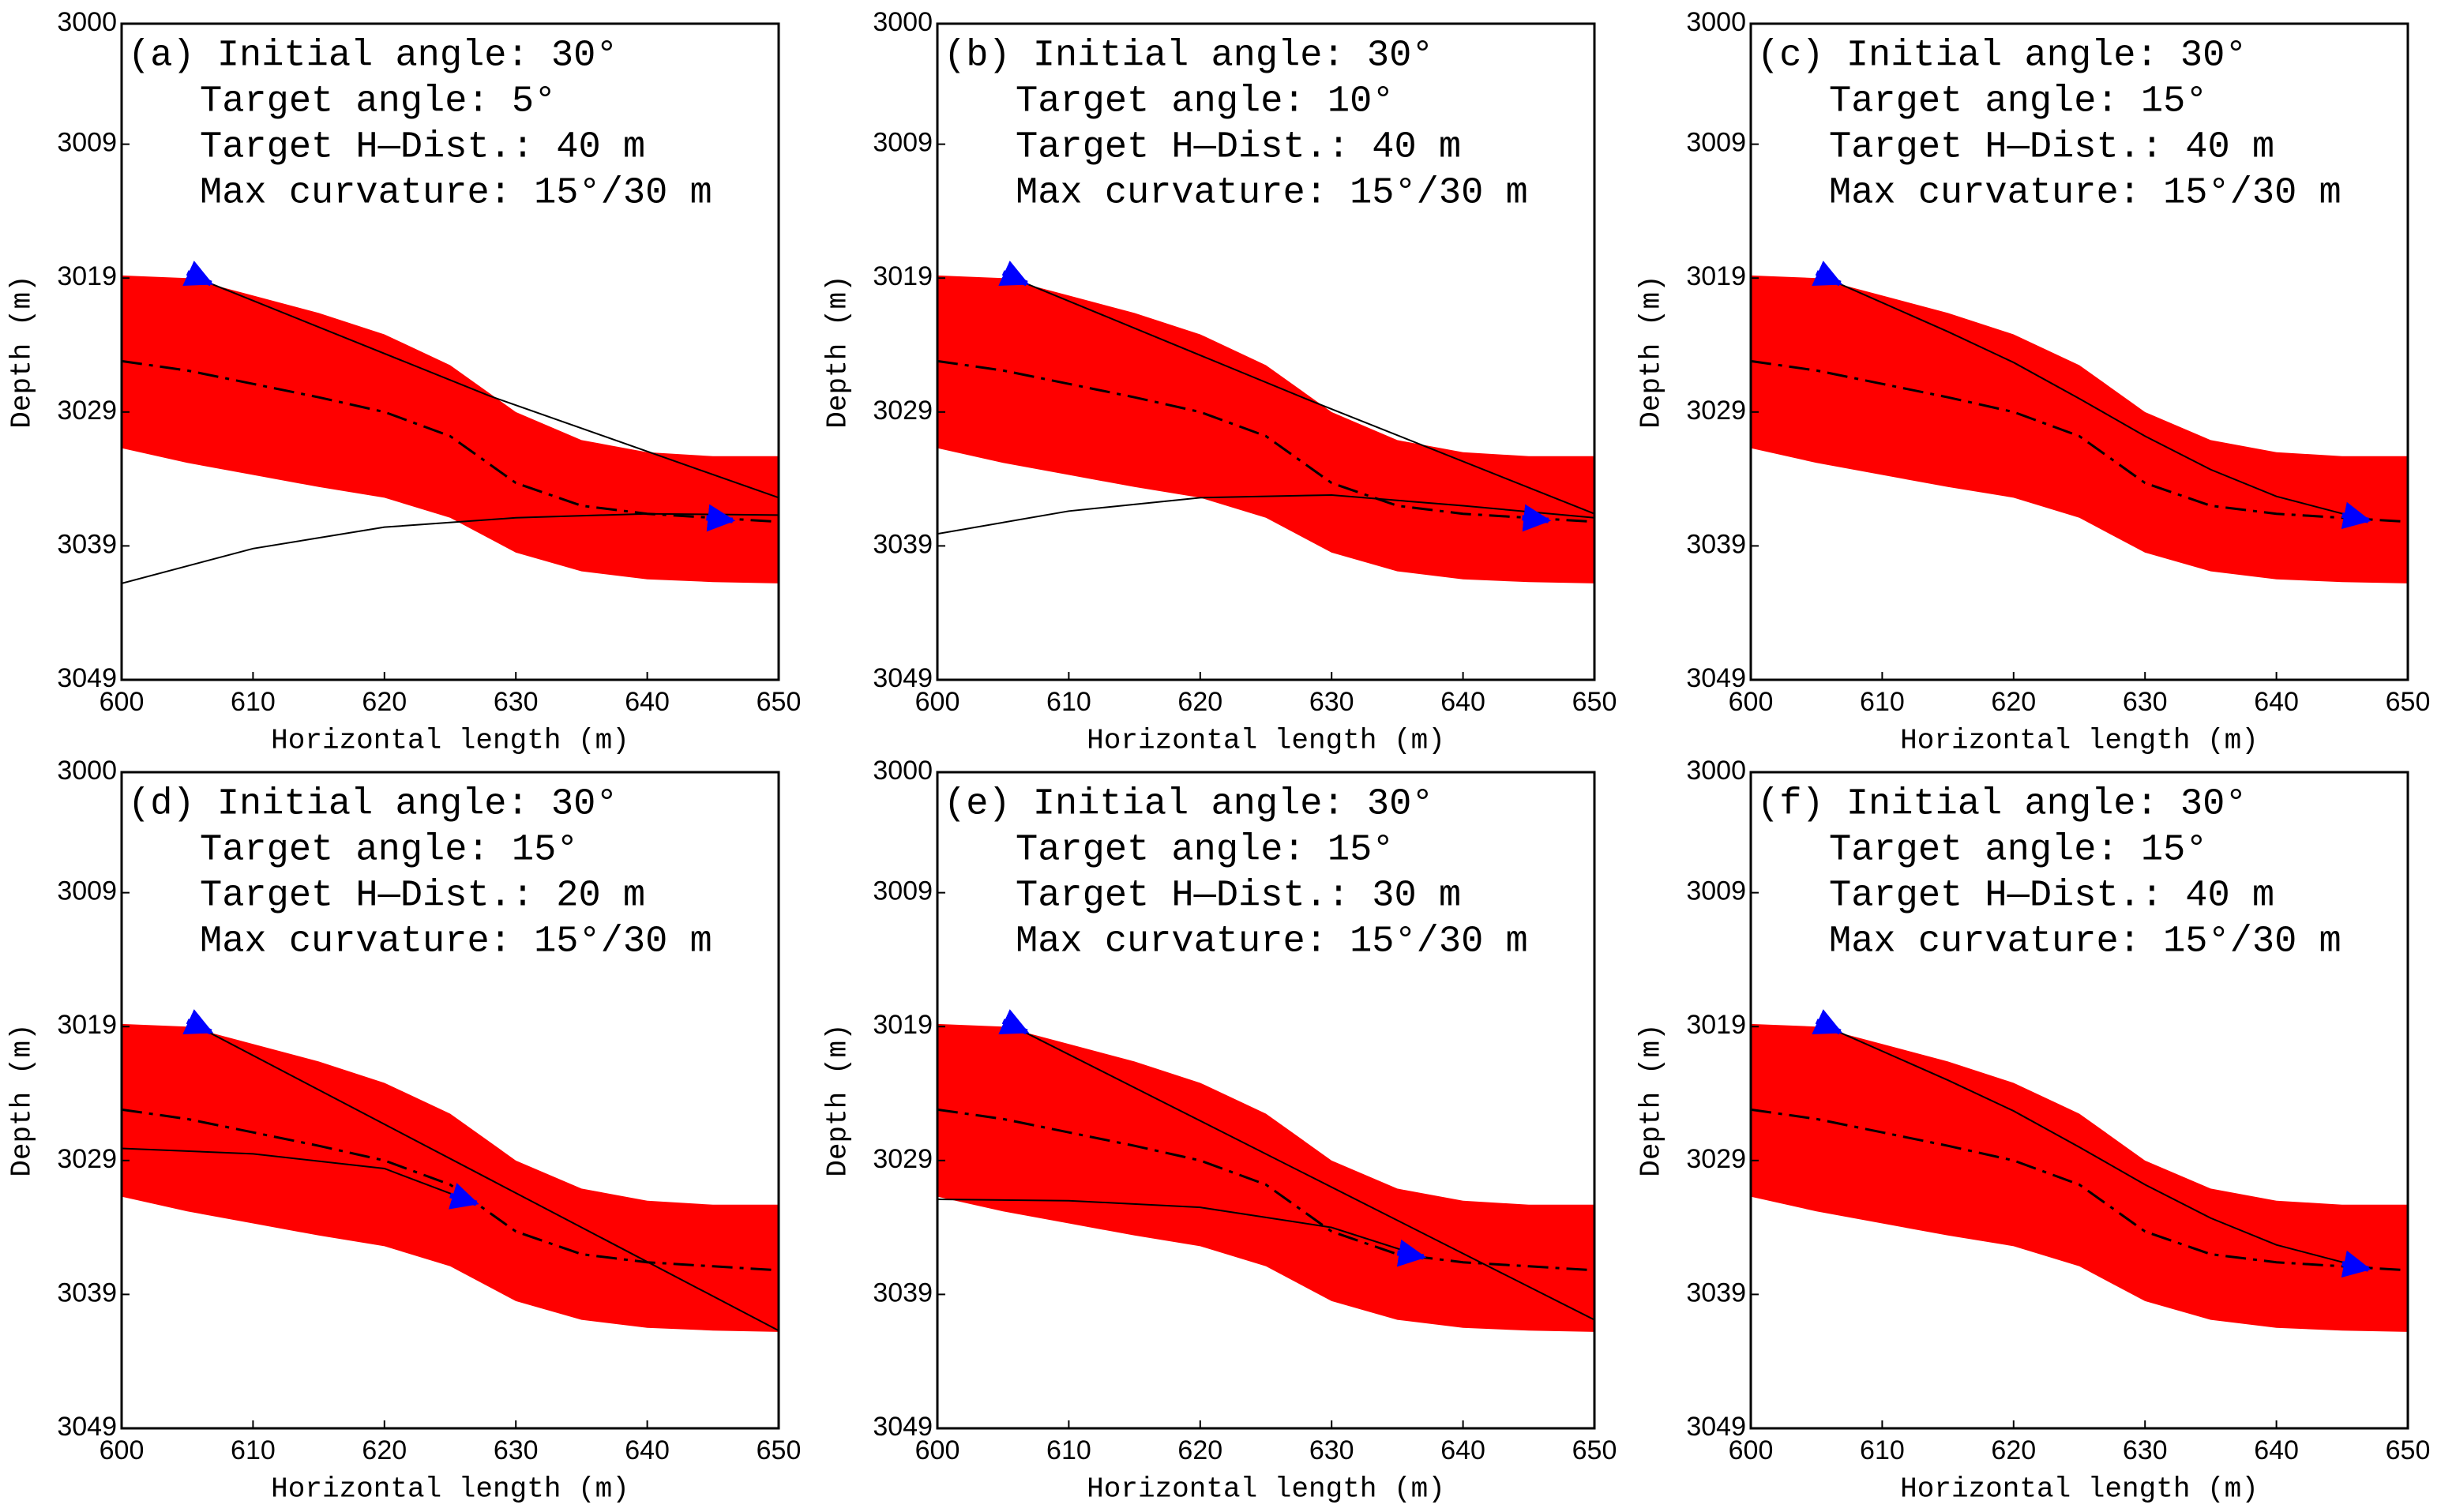  Describe the element at coordinates (378, 102) in the screenshot. I see `annotation: Target angle: 5°` at that location.